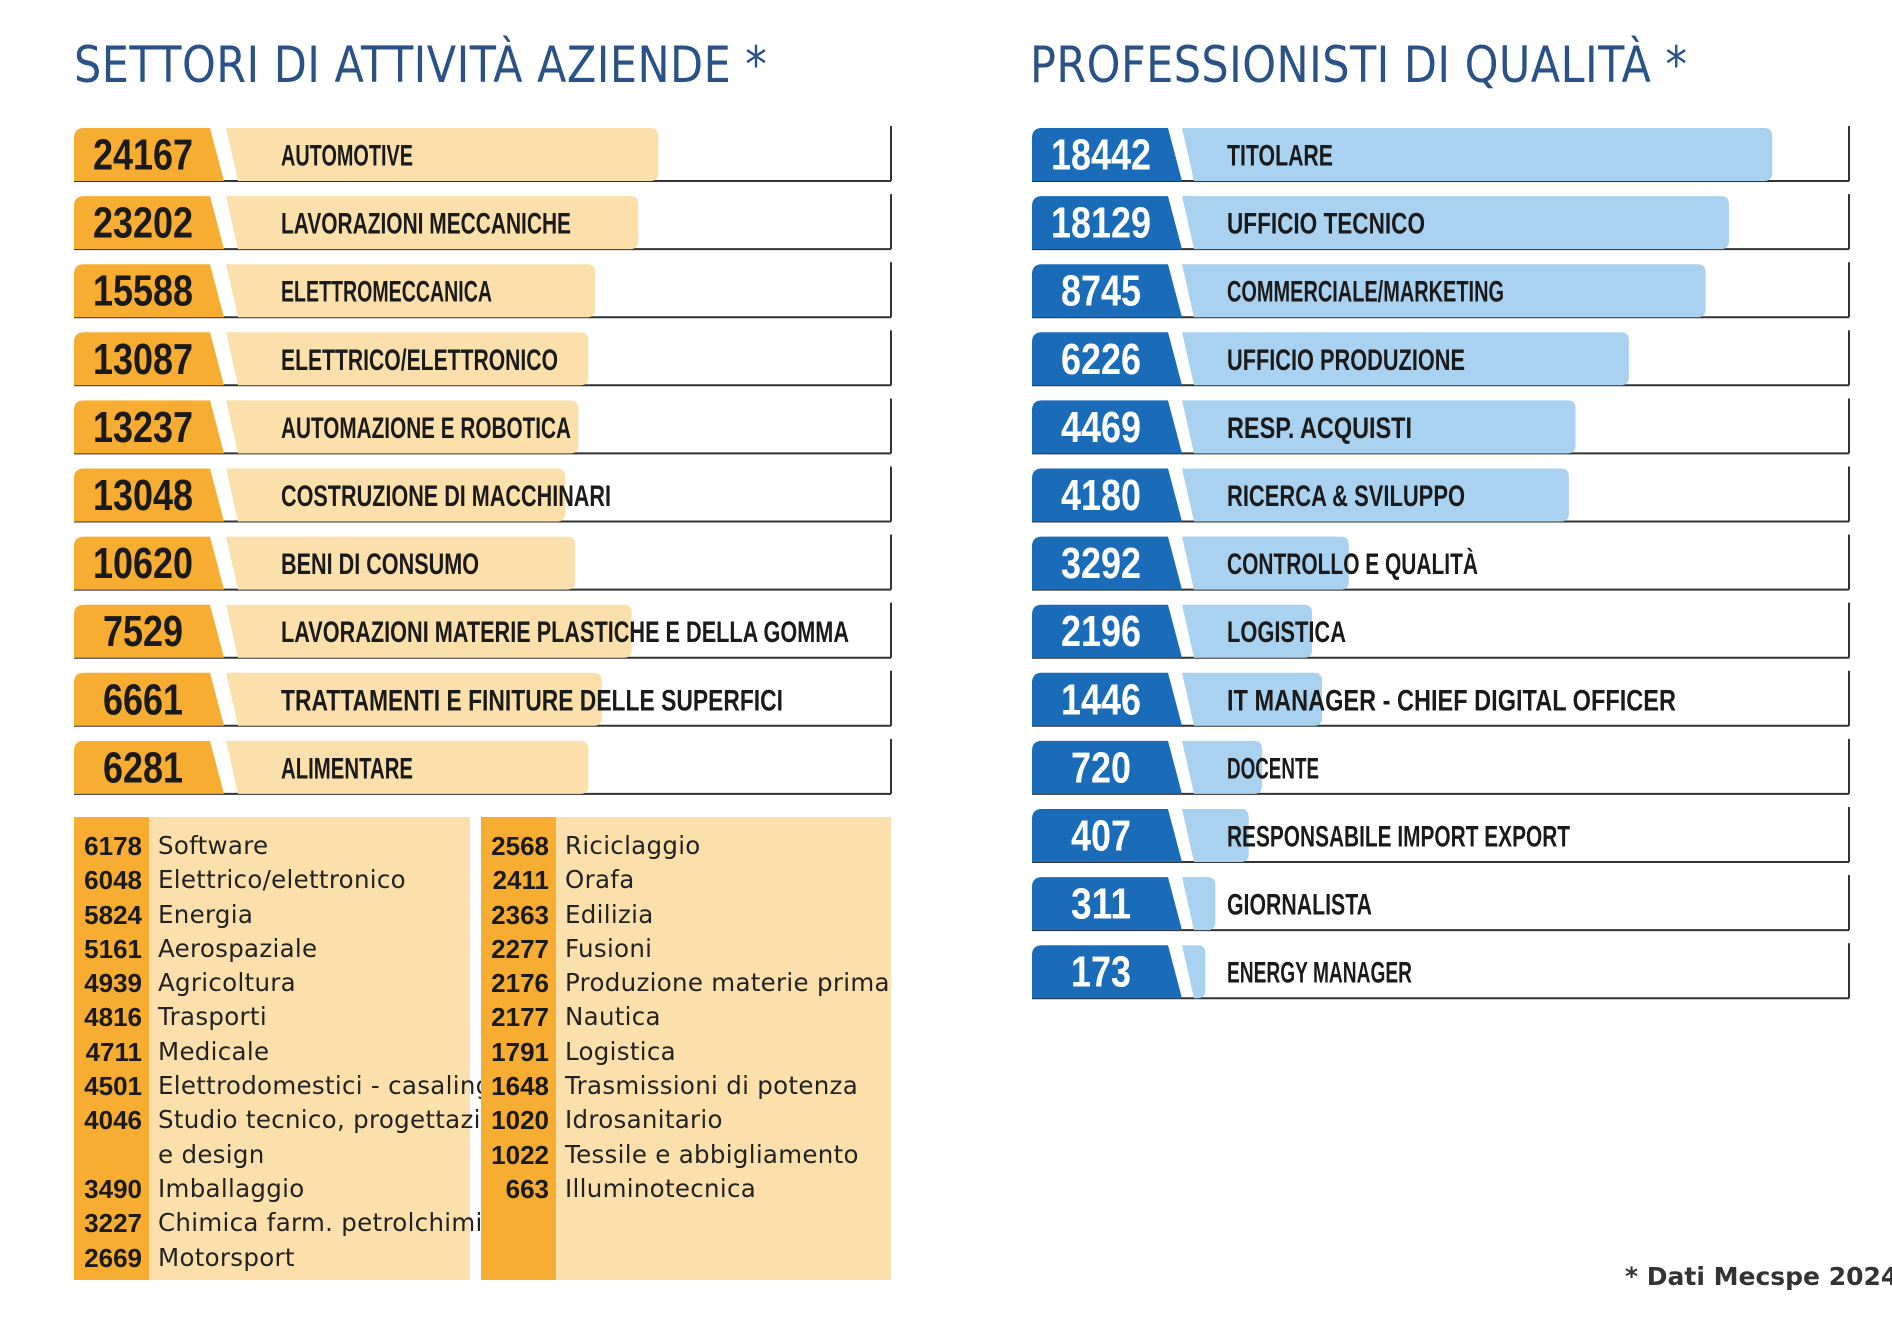 This screenshot has height=1331, width=1892. Describe the element at coordinates (1101, 972) in the screenshot. I see `value-label: 173` at that location.